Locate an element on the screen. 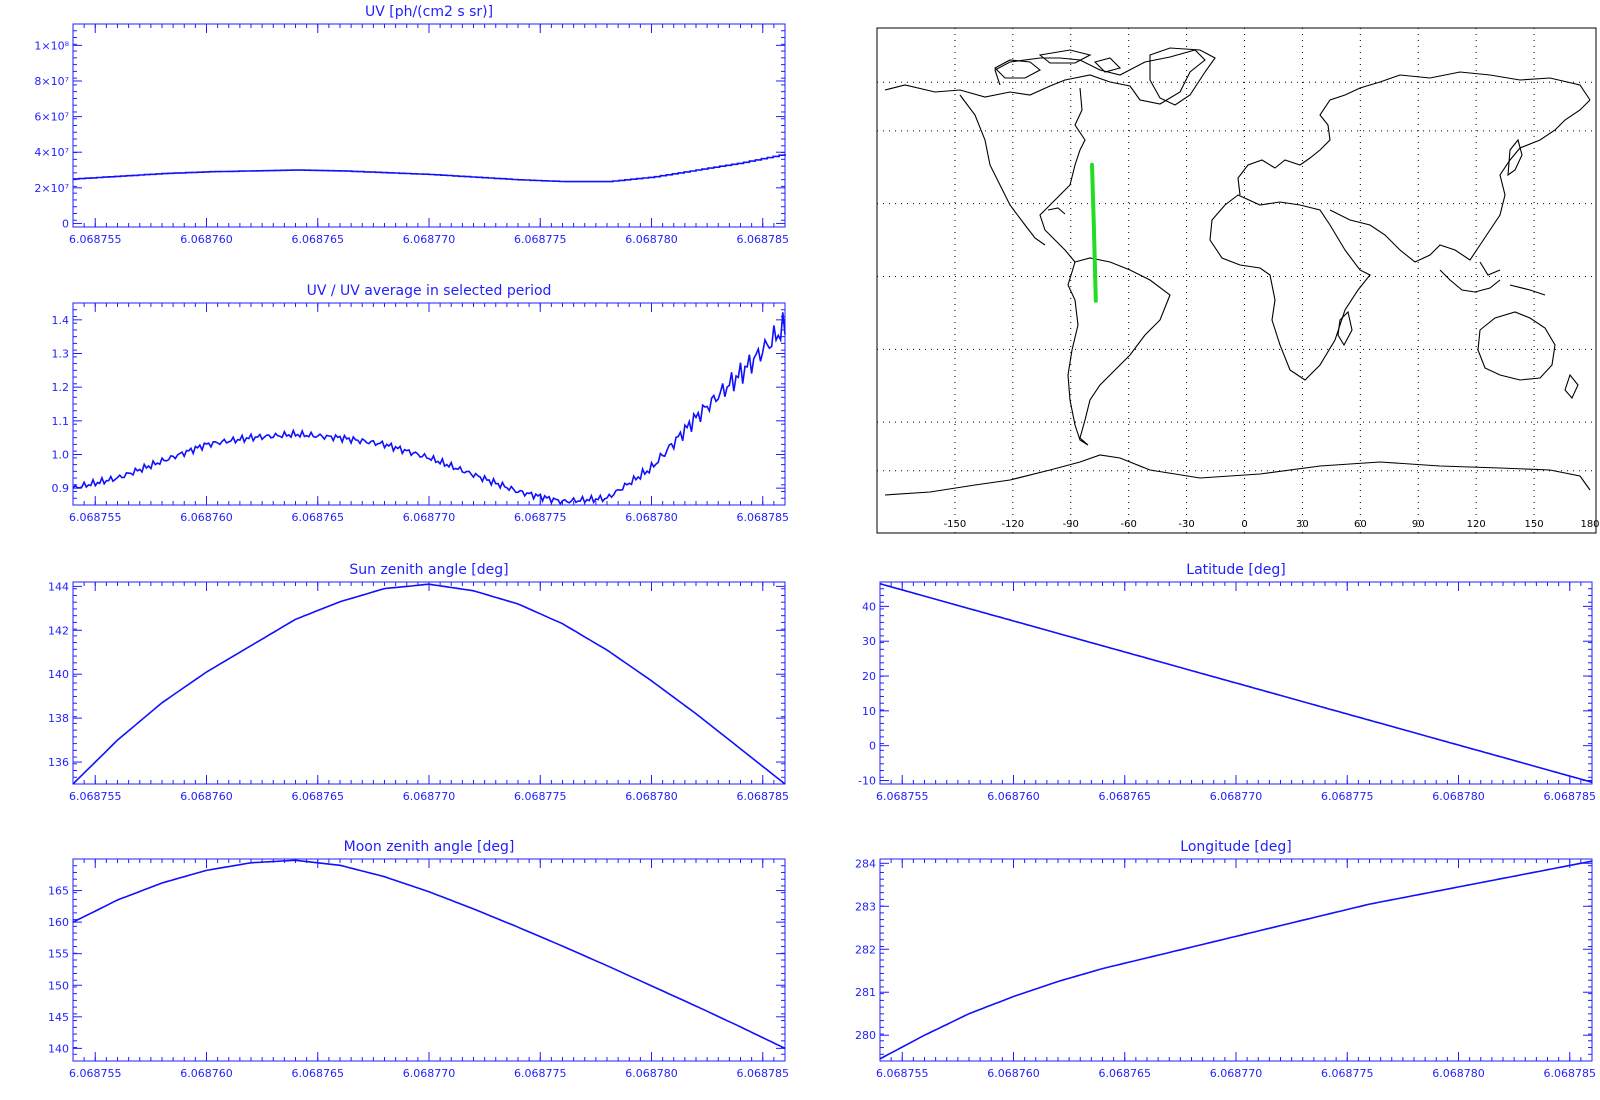  y-tick-label: 2×10⁷ is located at coordinates (51, 188).